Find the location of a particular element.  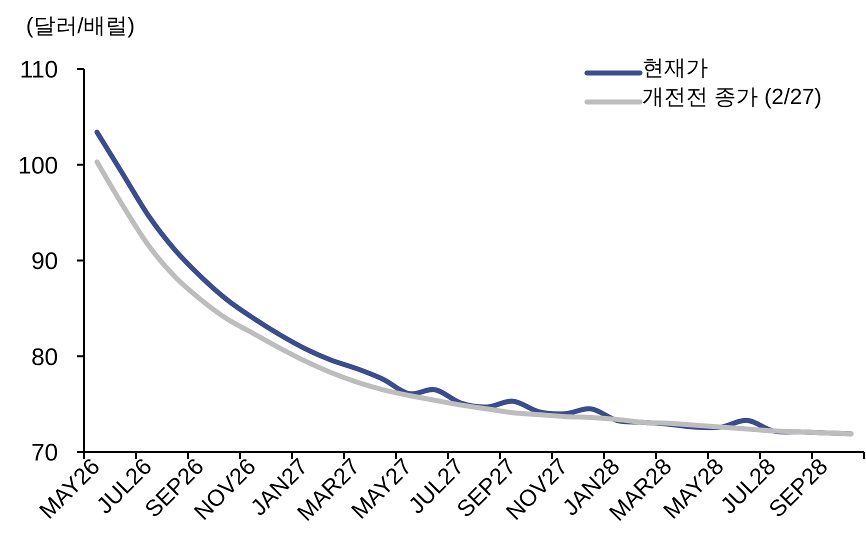

y-tick-label: 70 is located at coordinates (44, 453).